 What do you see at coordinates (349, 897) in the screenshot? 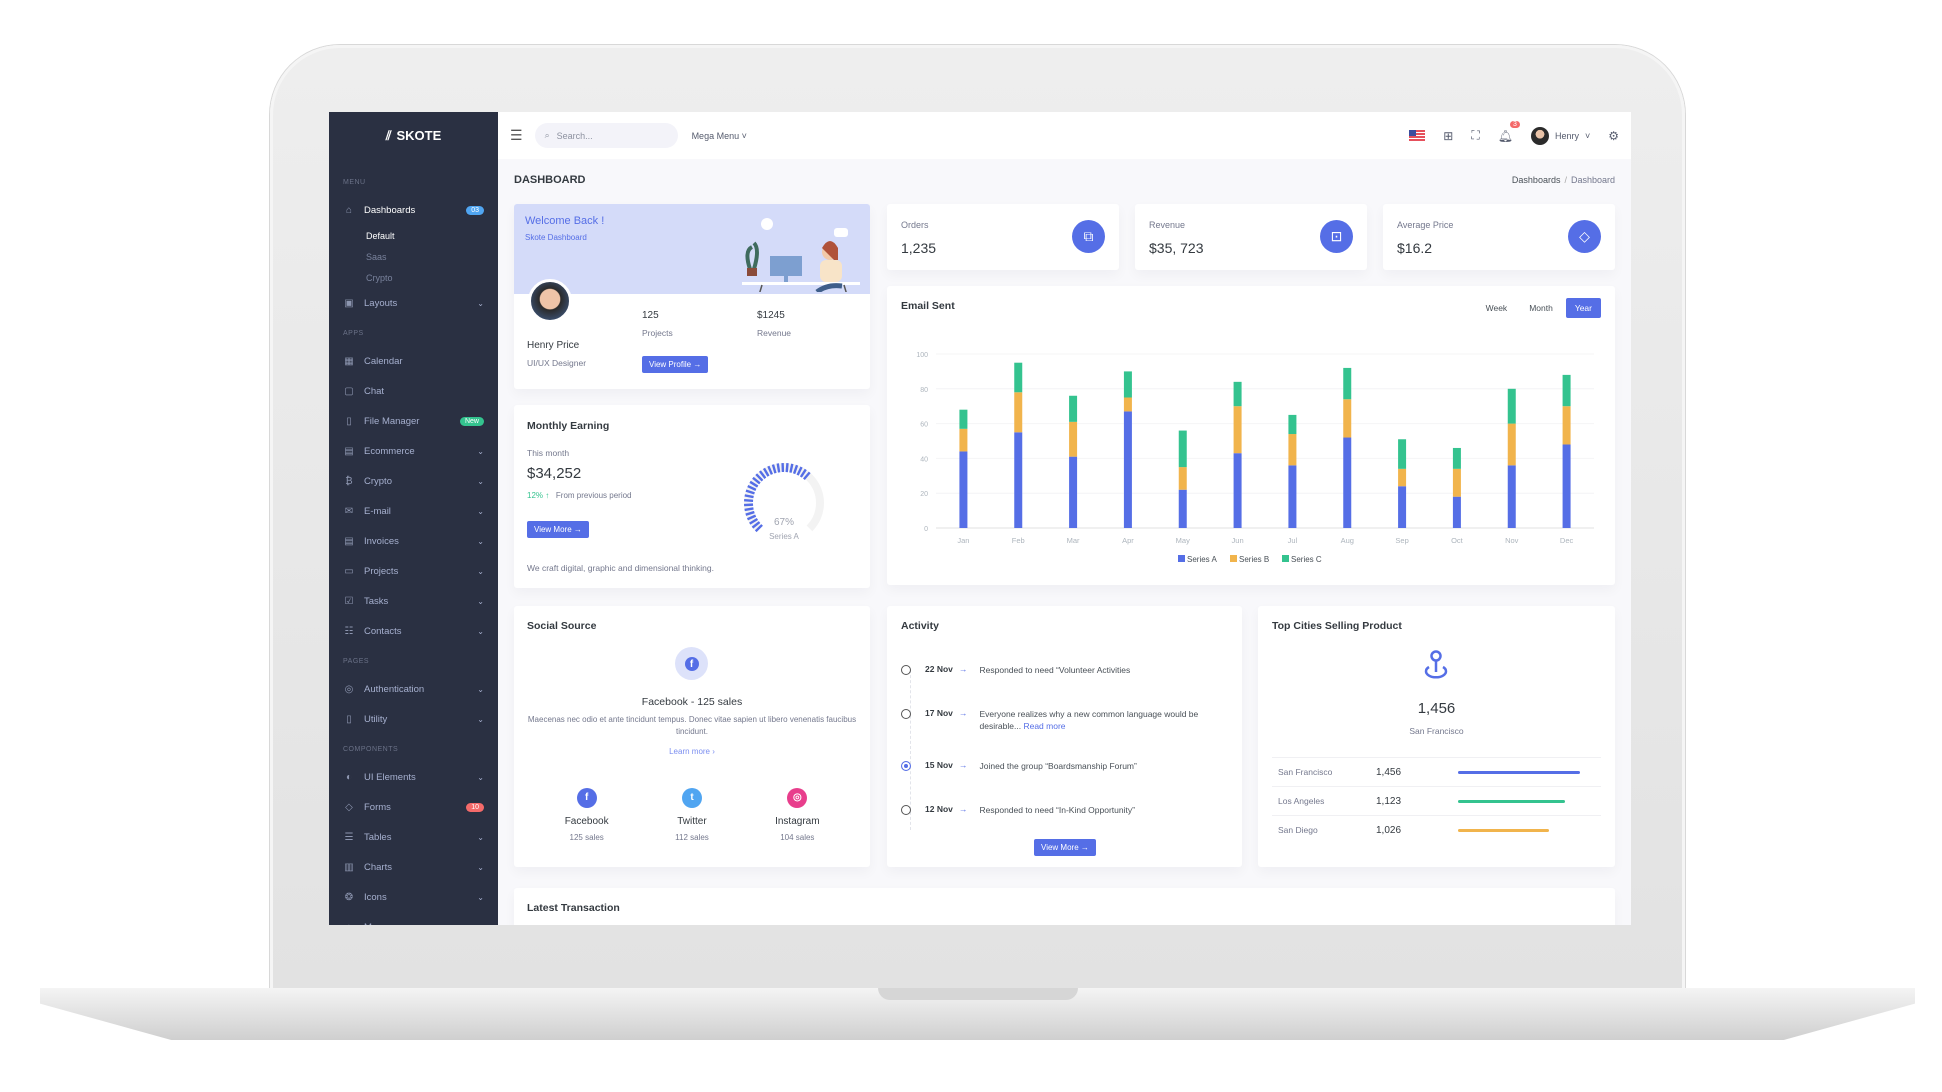
I see `aperture-icon: ❂` at bounding box center [349, 897].